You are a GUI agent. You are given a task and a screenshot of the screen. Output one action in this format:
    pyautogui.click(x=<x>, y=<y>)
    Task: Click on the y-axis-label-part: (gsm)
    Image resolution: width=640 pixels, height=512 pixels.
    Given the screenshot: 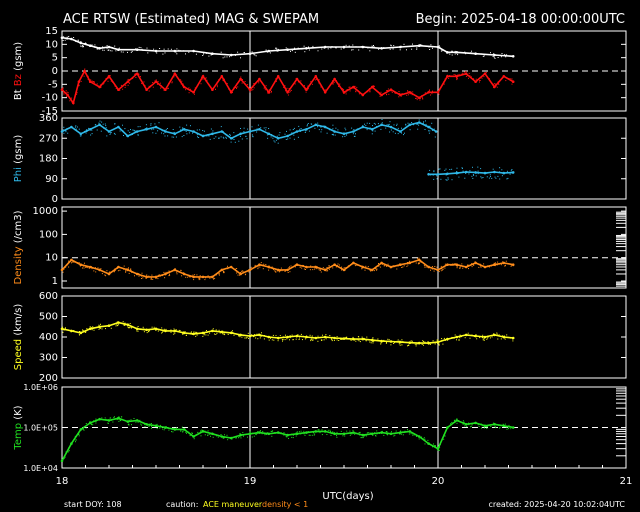 What is the action you would take?
    pyautogui.click(x=18, y=58)
    